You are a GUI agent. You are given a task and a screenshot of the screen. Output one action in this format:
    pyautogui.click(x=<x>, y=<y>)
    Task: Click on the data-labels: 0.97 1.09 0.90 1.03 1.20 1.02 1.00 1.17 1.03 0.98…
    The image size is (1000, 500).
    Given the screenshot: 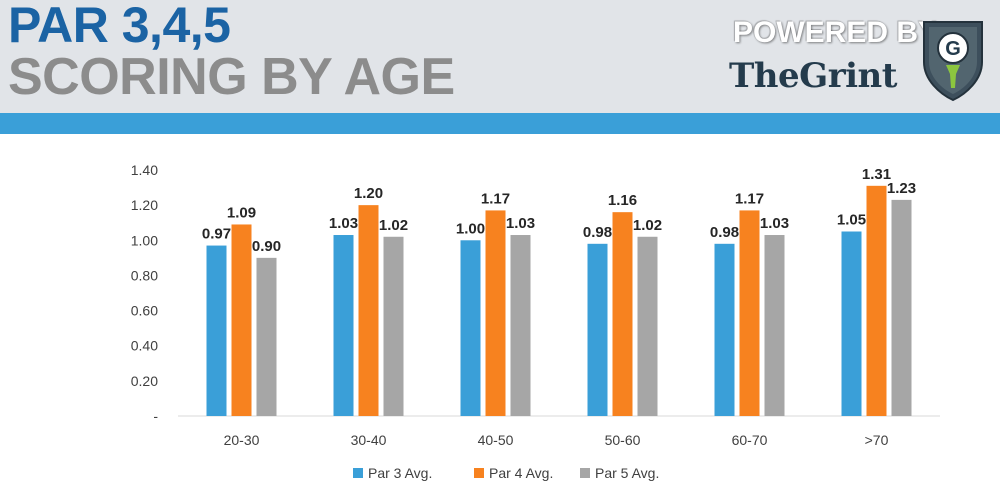 What is the action you would take?
    pyautogui.click(x=559, y=210)
    